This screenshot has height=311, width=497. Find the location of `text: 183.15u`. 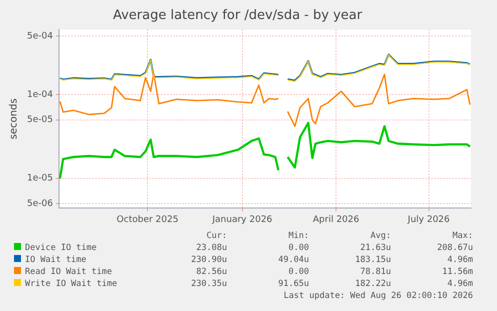

text: 183.15u is located at coordinates (372, 260).